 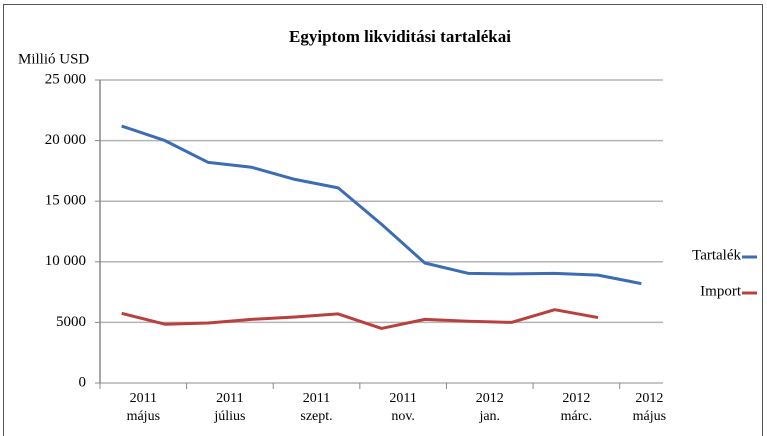 I want to click on x-tick-label: 2011 nov., so click(x=402, y=407).